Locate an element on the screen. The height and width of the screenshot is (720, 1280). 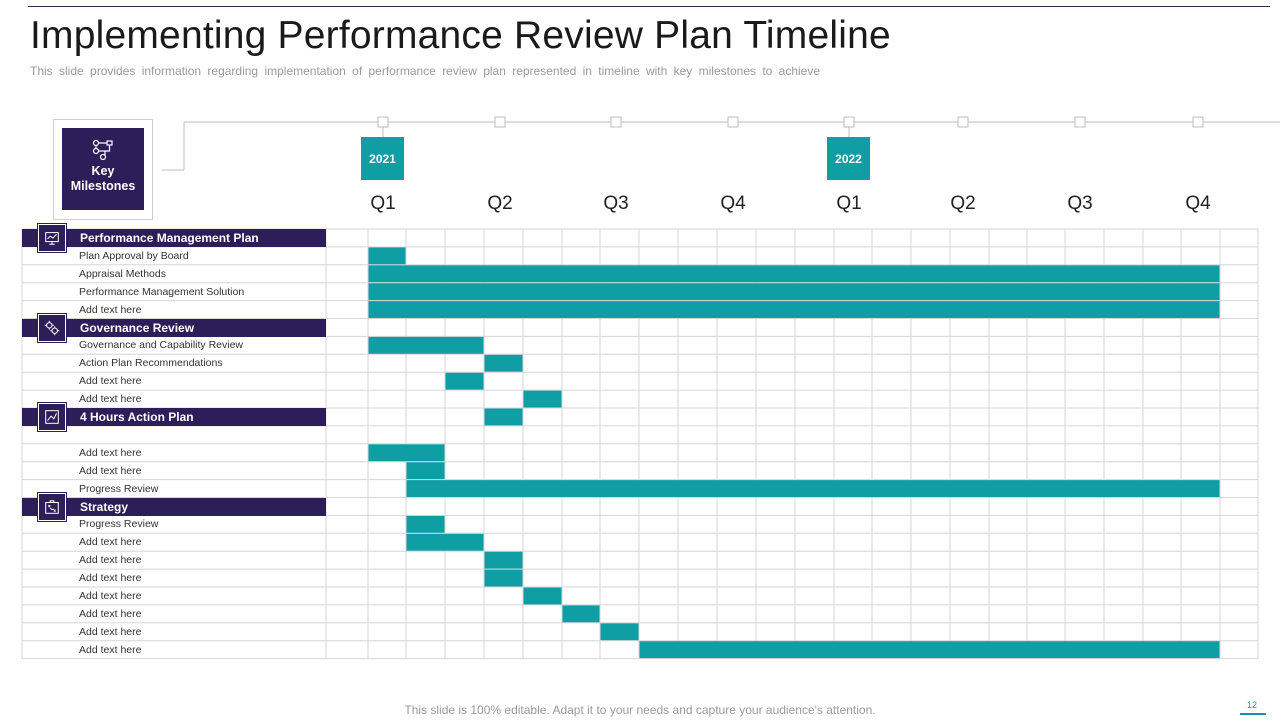
task-label: Appraisal Methods is located at coordinates (122, 273).